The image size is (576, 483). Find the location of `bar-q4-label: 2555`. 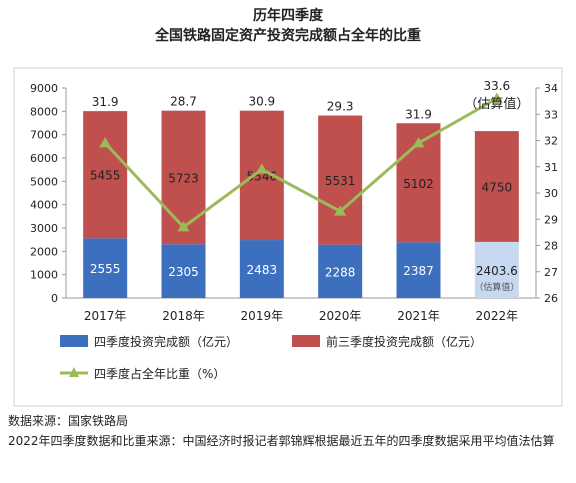

bar-q4-label: 2555 is located at coordinates (105, 269).